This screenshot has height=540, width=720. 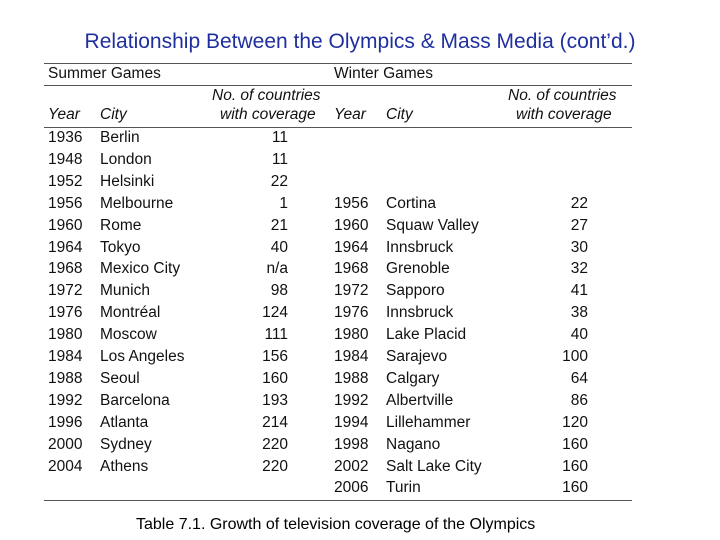 What do you see at coordinates (351, 203) in the screenshot?
I see `winter-year-cell: 1956` at bounding box center [351, 203].